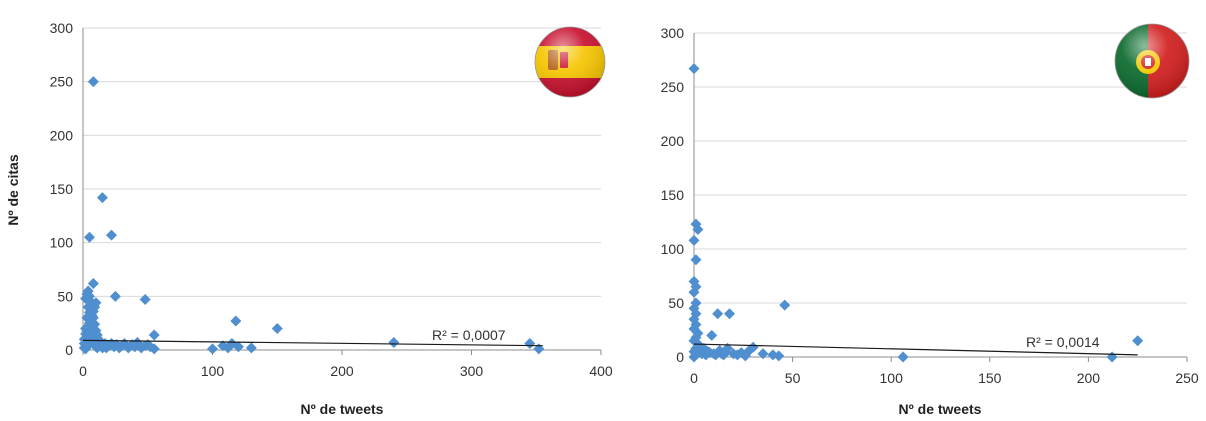 The image size is (1206, 421). What do you see at coordinates (673, 87) in the screenshot?
I see `portugal-y-tick-label: 250` at bounding box center [673, 87].